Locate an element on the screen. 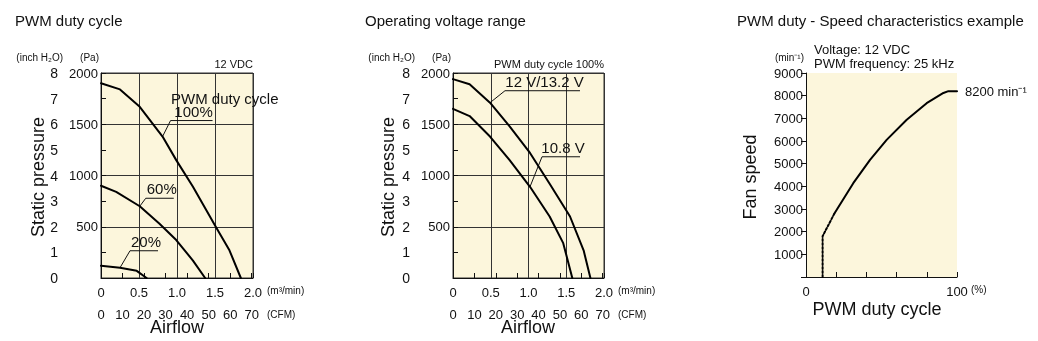  series-label: 60% is located at coordinates (161, 189).